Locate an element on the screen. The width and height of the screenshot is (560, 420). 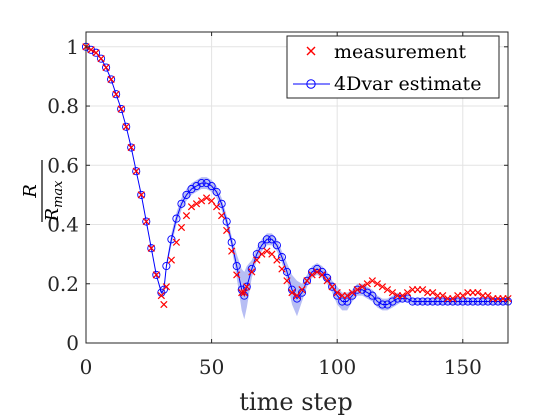
legend: measurement 4Dvar estimate is located at coordinates (393, 67).